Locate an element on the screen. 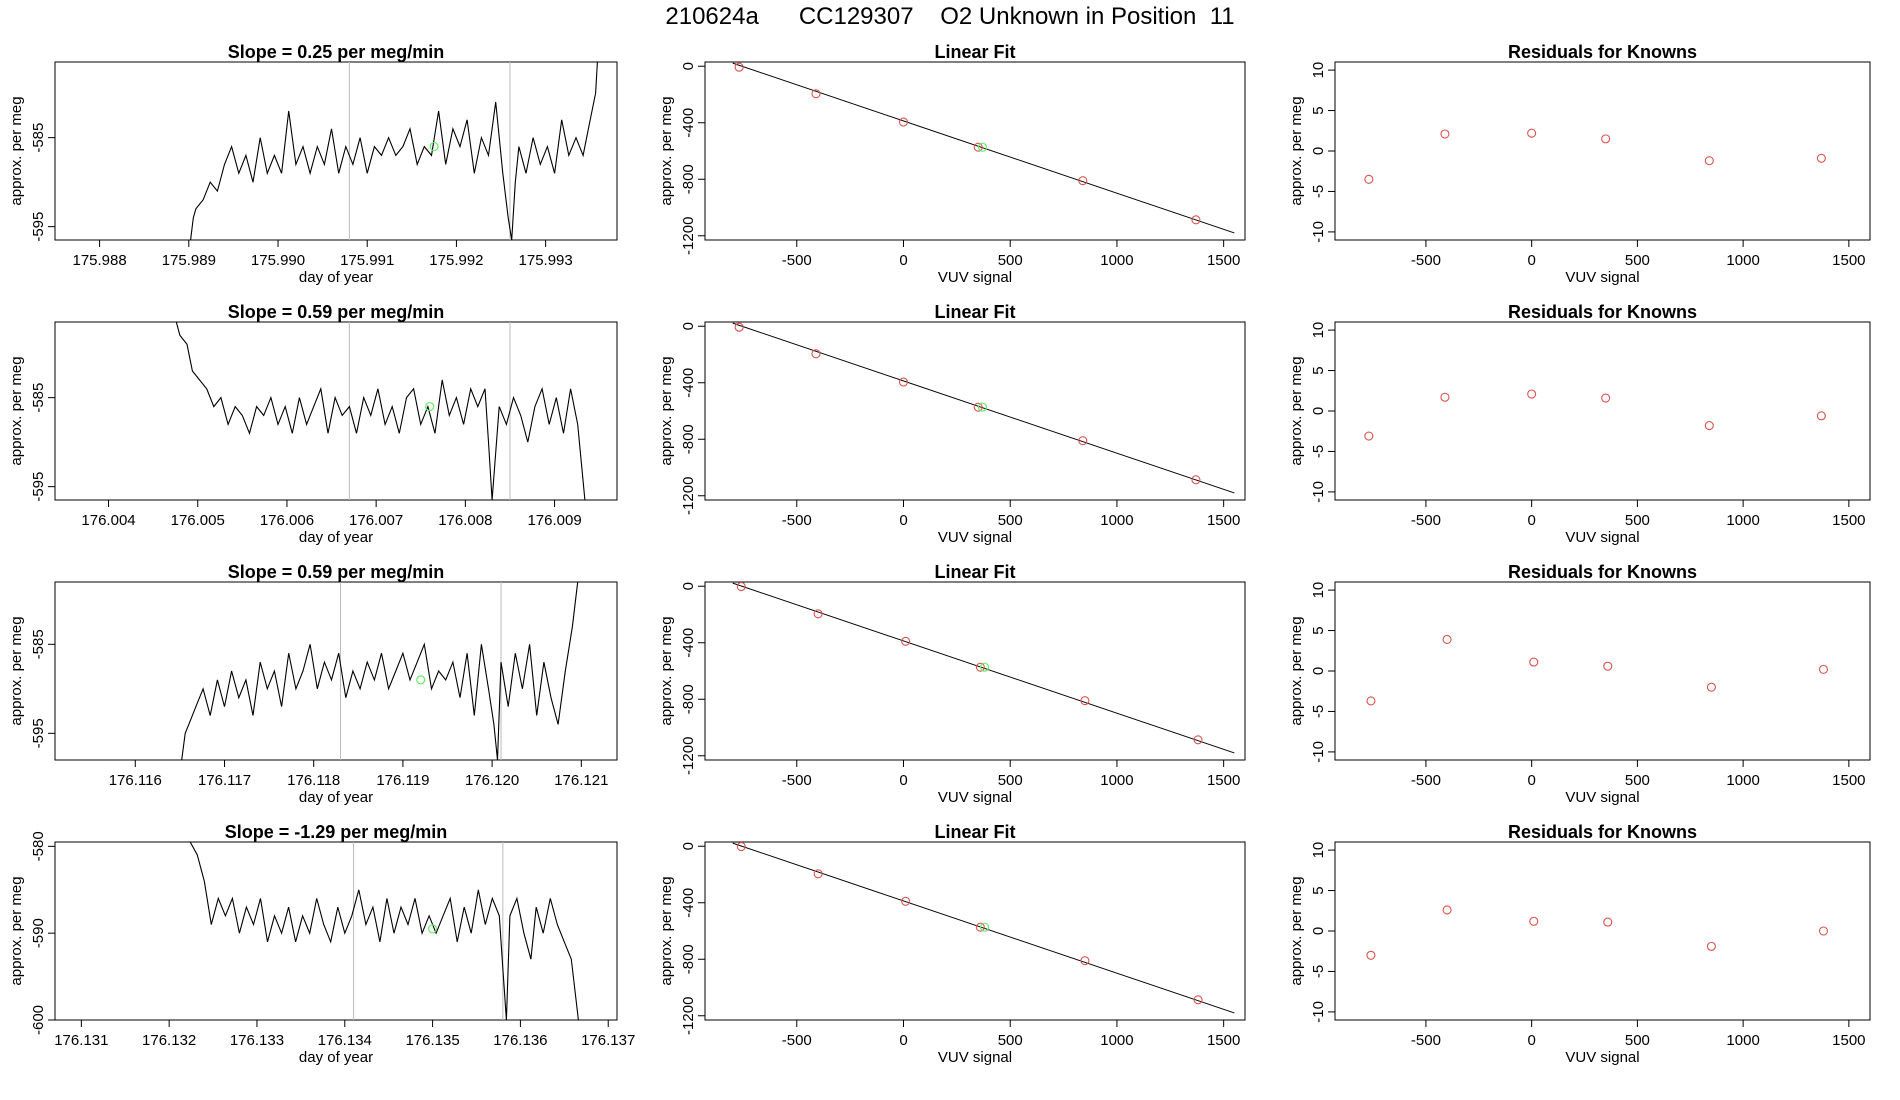  x-tick-label: 176.004 is located at coordinates (108, 520).